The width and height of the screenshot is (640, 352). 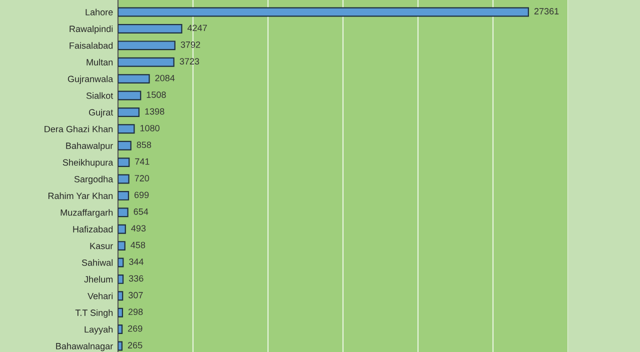 What do you see at coordinates (94, 313) in the screenshot?
I see `y-tick-label: T.T Singh` at bounding box center [94, 313].